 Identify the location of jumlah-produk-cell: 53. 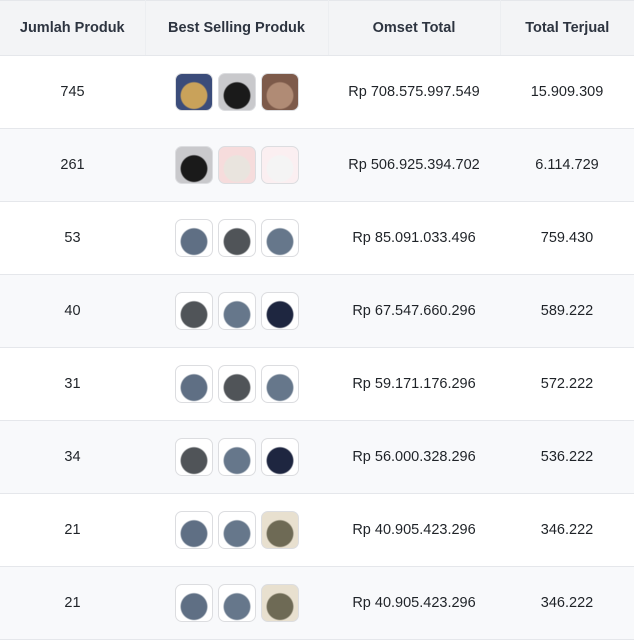
(72, 238).